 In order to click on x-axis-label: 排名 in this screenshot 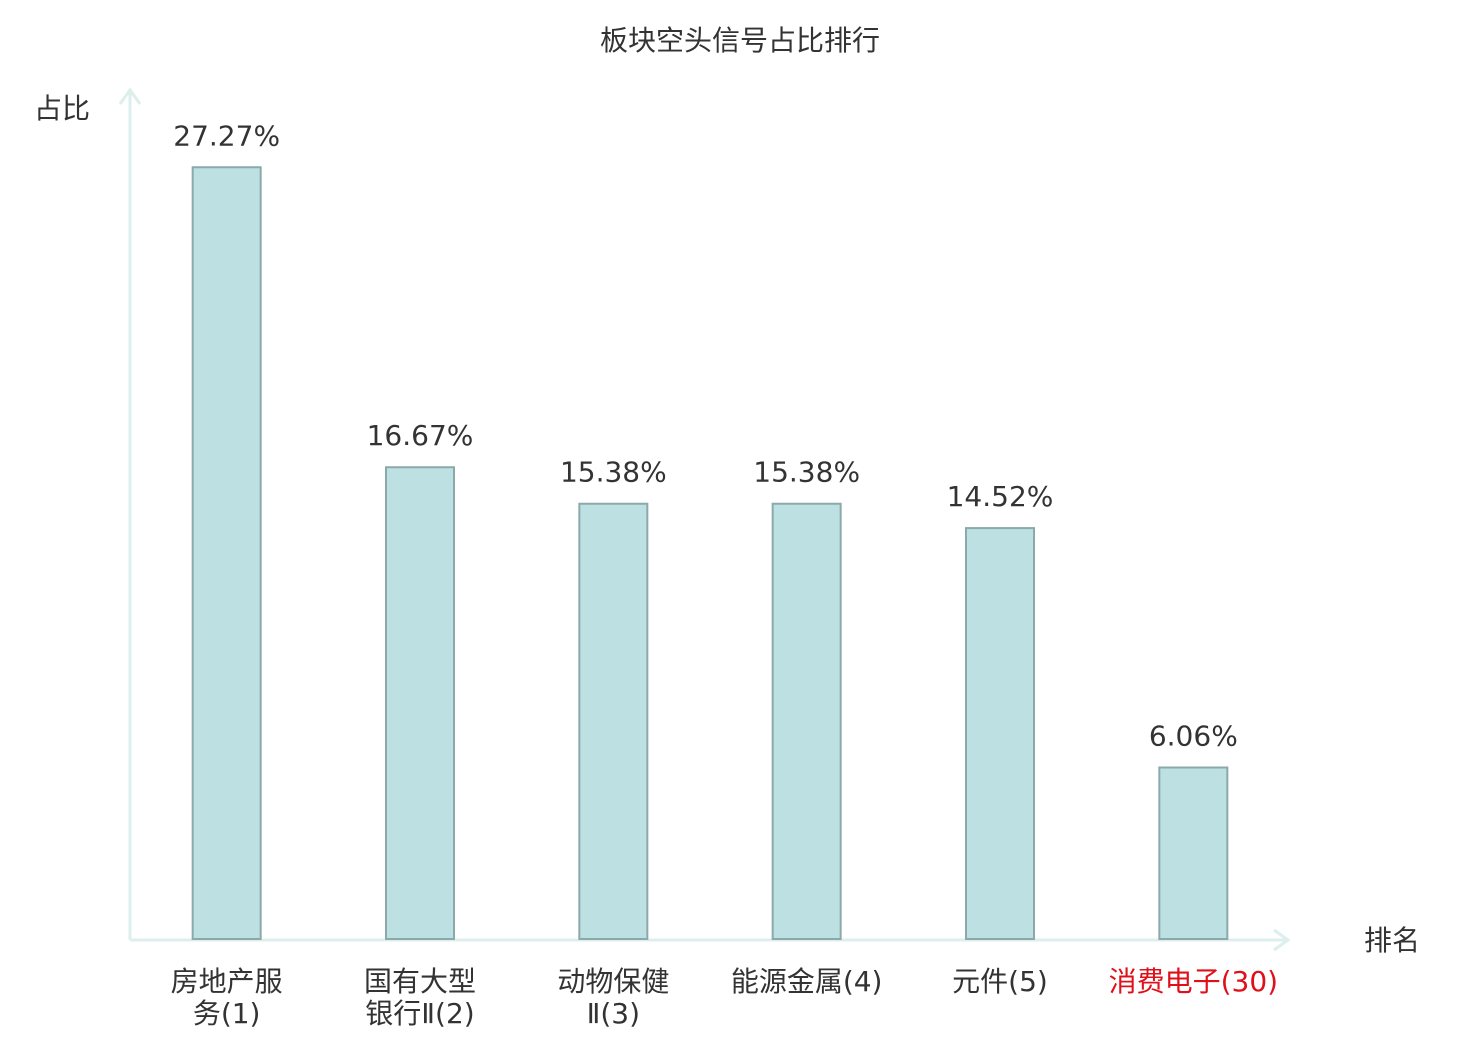, I will do `click(1392, 940)`.